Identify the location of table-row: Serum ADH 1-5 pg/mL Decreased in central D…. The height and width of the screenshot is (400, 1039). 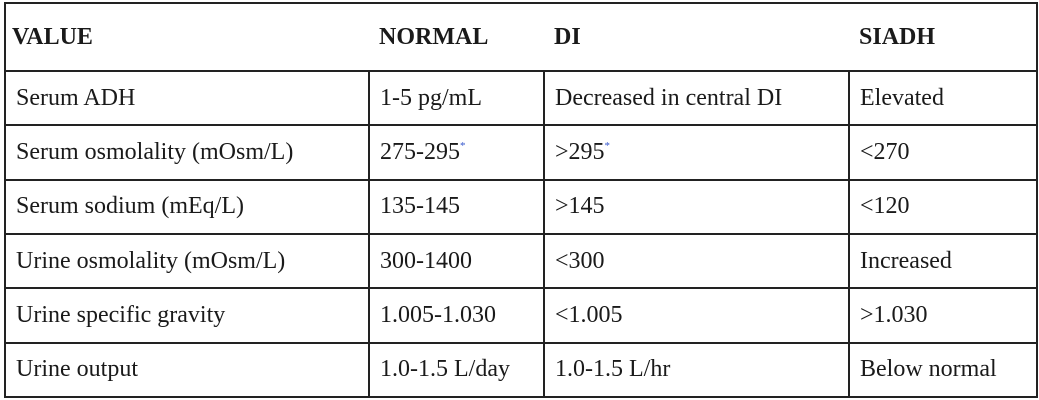
(521, 98).